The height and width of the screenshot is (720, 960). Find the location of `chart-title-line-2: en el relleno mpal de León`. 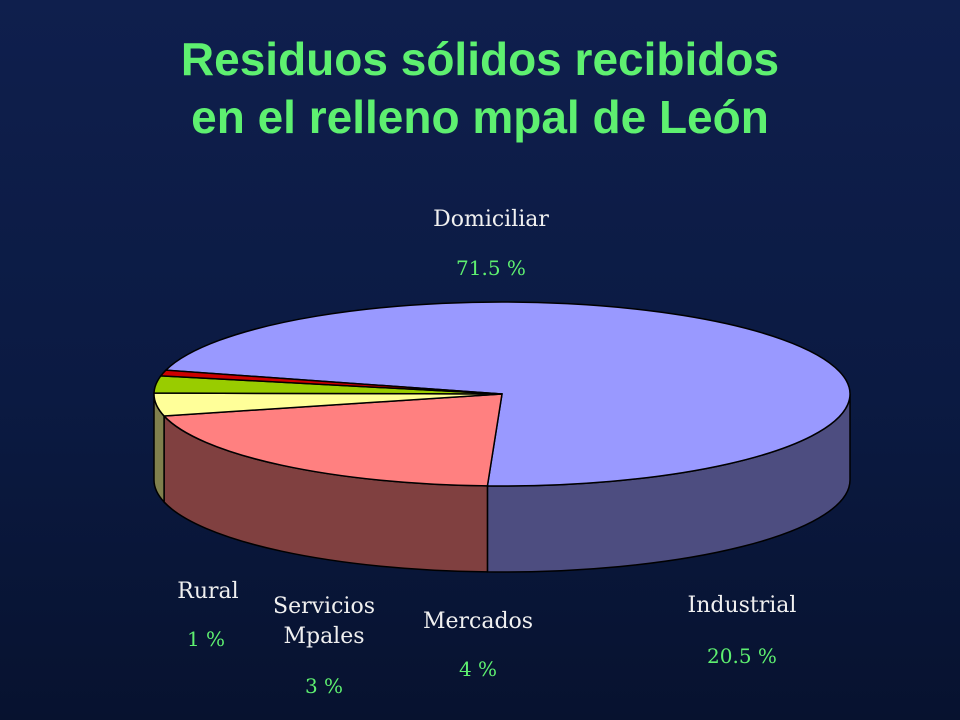

chart-title-line-2: en el relleno mpal de León is located at coordinates (480, 117).